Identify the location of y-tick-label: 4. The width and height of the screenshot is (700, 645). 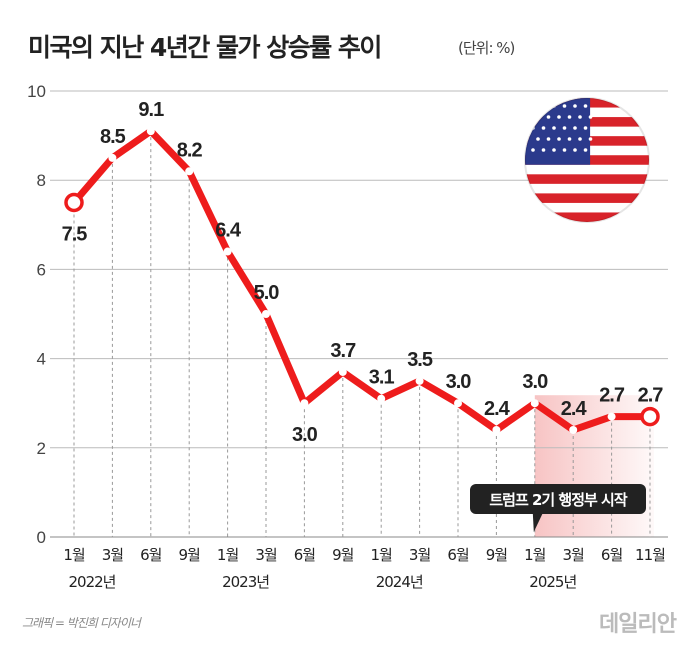
(41, 359).